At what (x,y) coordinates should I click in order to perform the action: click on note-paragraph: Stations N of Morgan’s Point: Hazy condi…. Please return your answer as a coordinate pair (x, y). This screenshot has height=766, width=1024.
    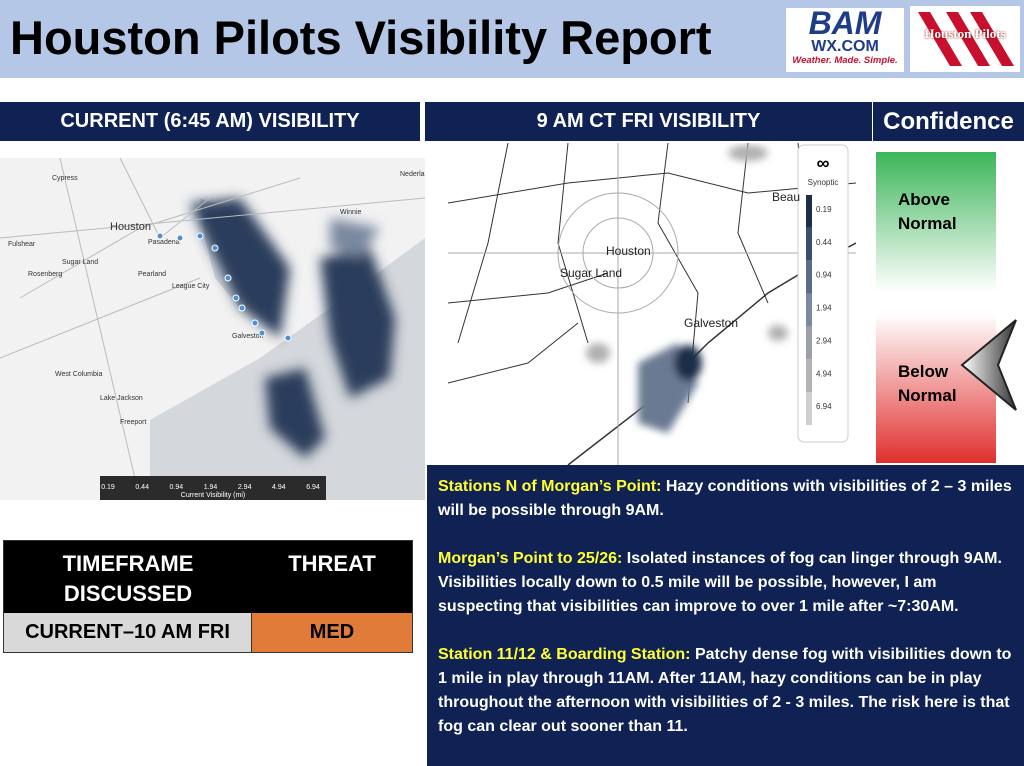
    Looking at the image, I should click on (727, 499).